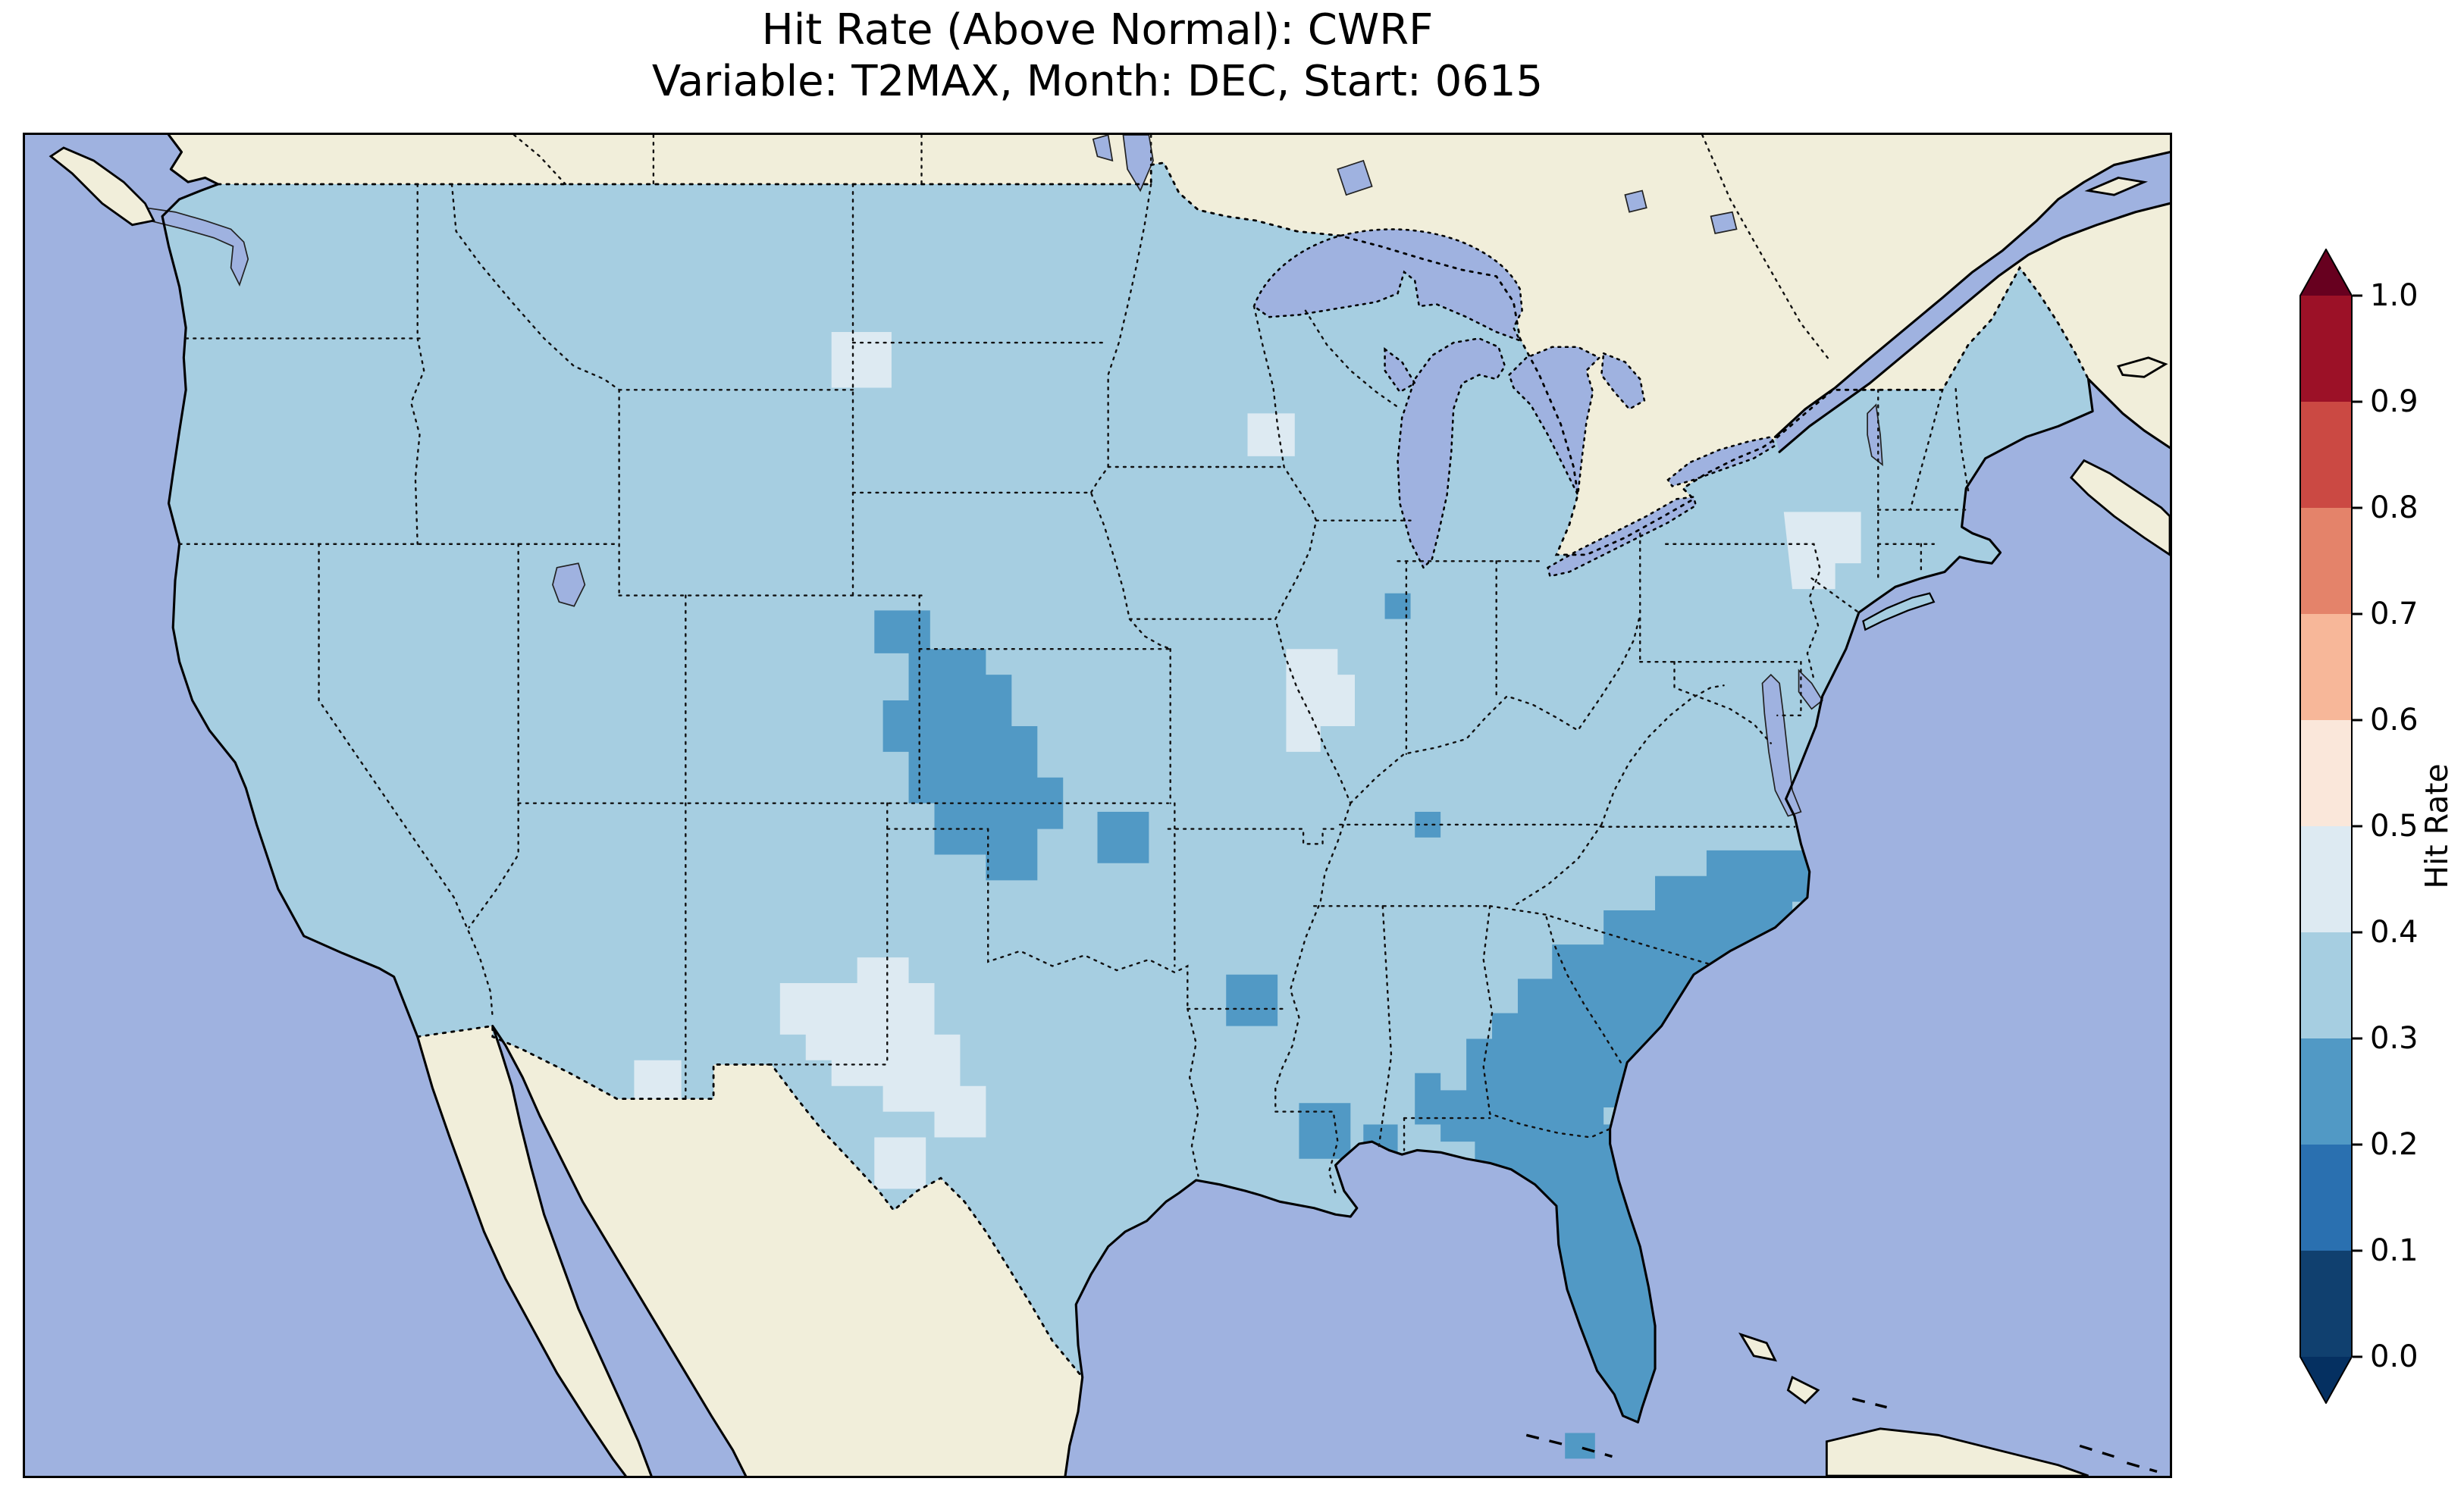  Describe the element at coordinates (2326, 272) in the screenshot. I see `colorbar-over-arrow` at that location.